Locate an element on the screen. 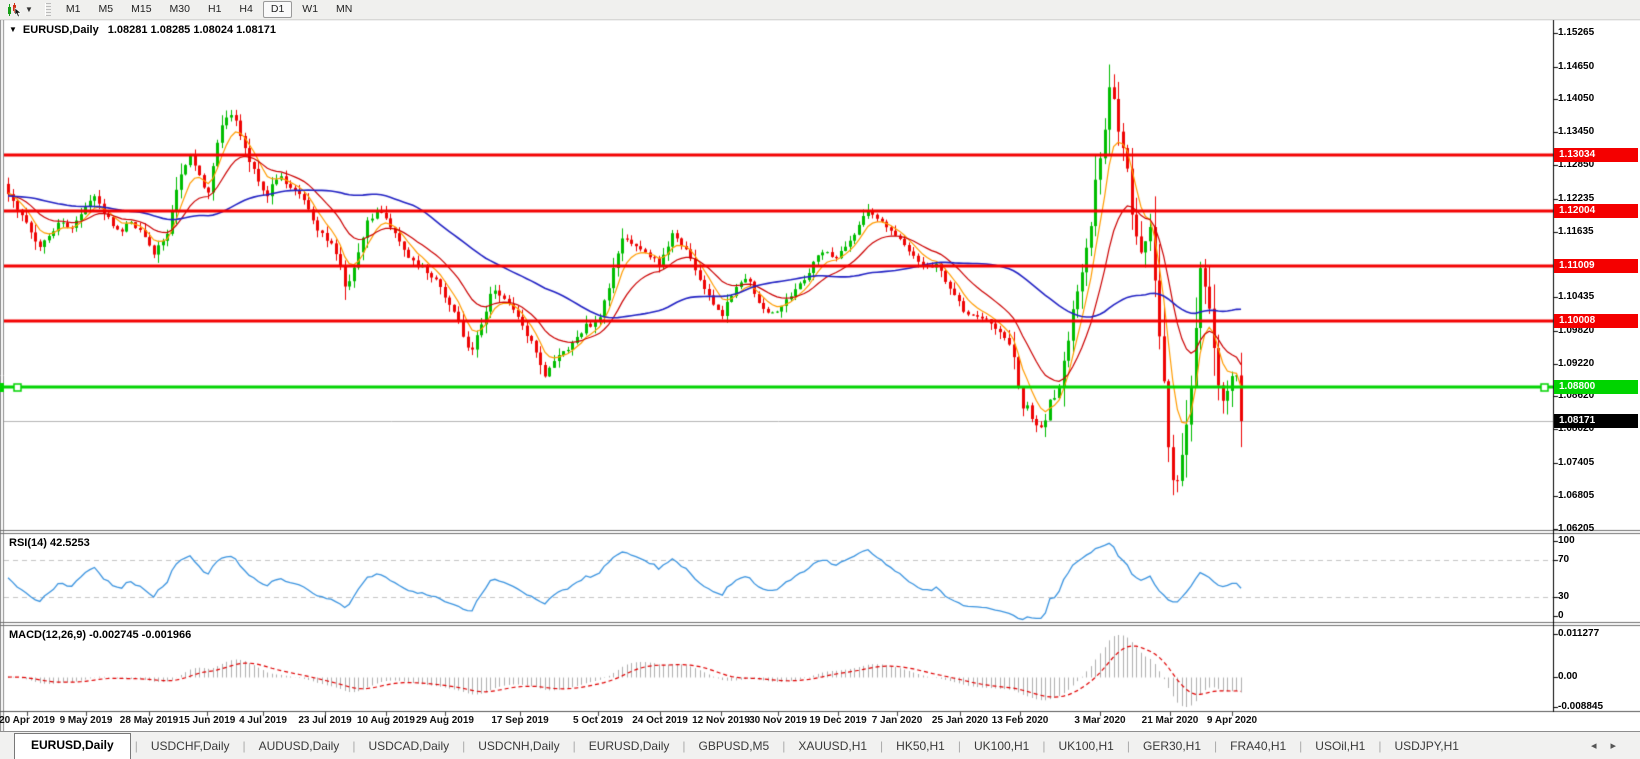  price-line-tag: 1.08800 is located at coordinates (1596, 386).